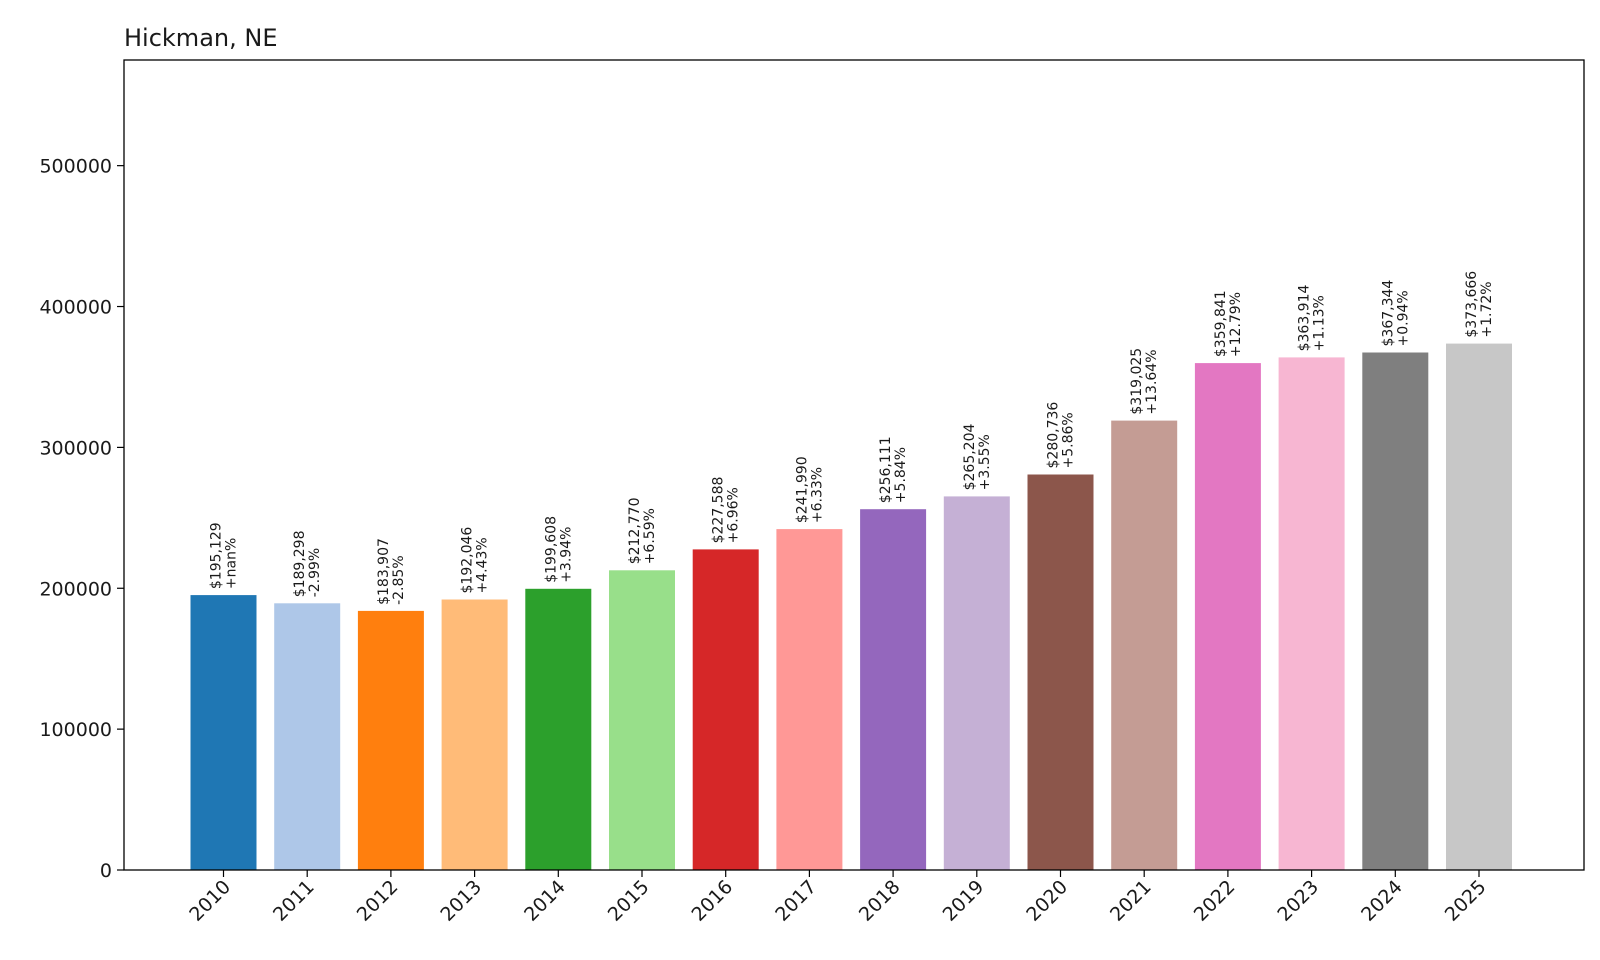 The width and height of the screenshot is (1600, 960). What do you see at coordinates (1395, 611) in the screenshot?
I see `bar-2024` at bounding box center [1395, 611].